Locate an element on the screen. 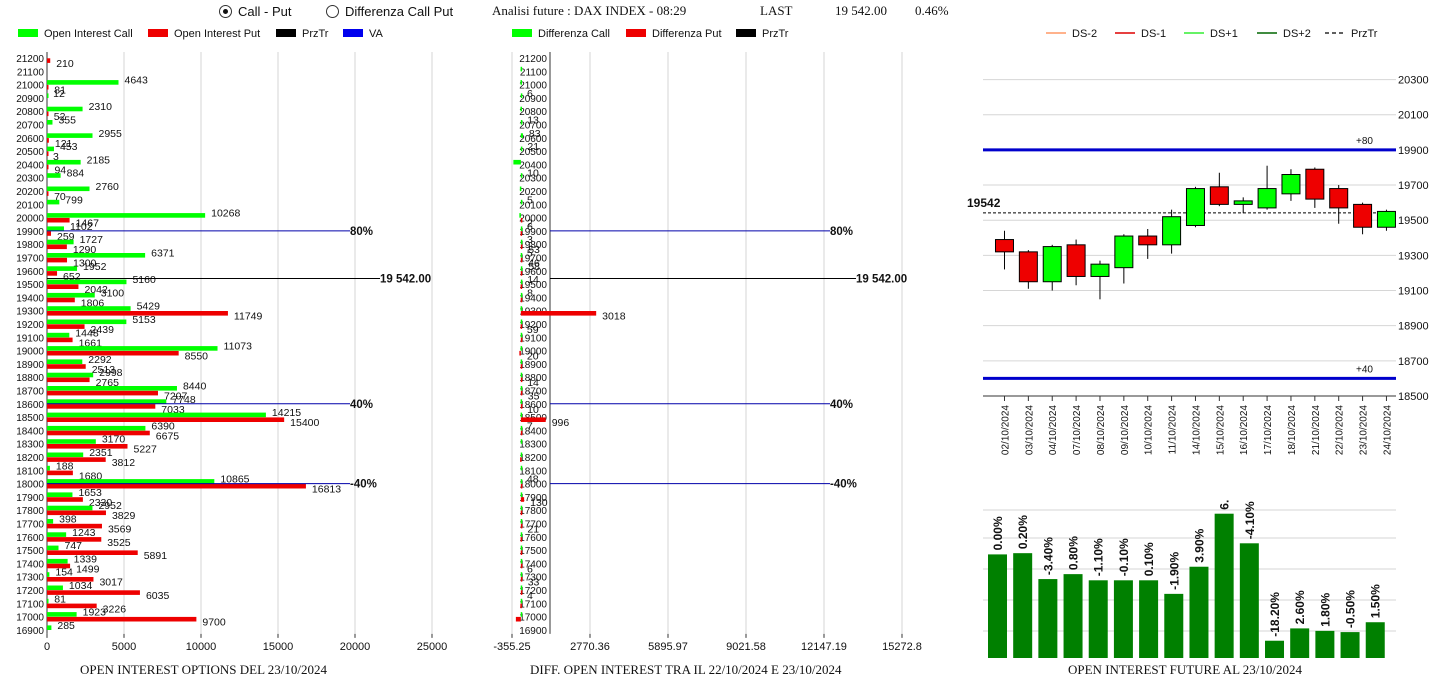  y-tick-label: 19500 is located at coordinates (1413, 221).